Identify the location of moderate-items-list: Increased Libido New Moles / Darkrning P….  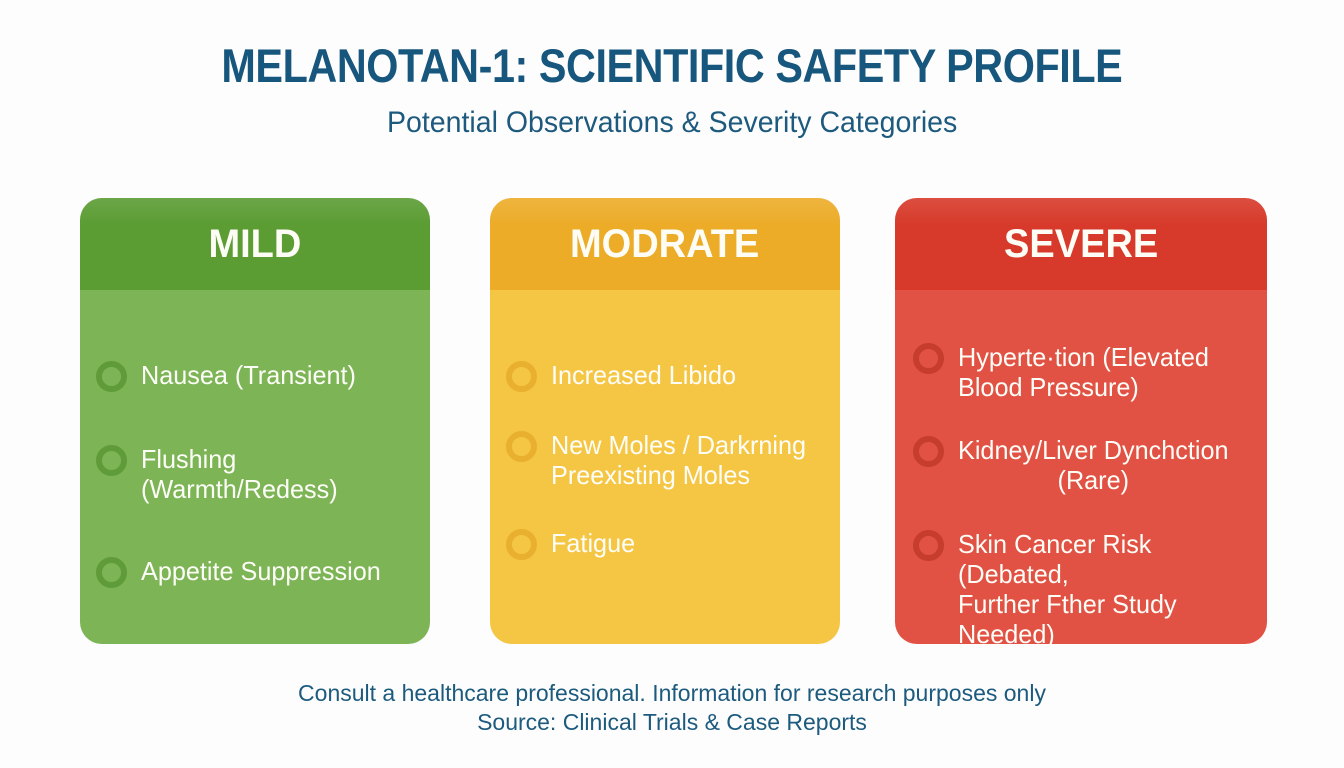
(665, 425).